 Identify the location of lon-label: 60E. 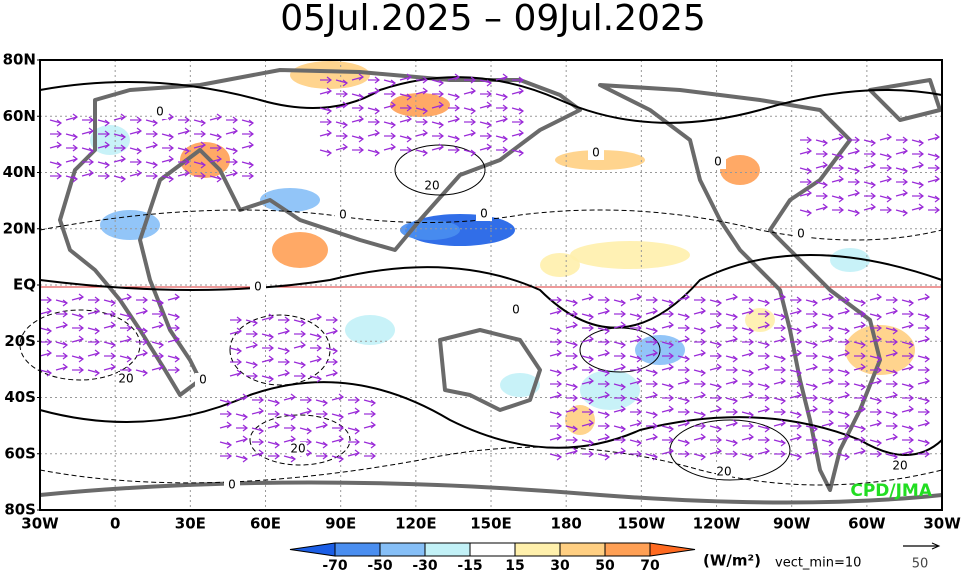
(265, 524).